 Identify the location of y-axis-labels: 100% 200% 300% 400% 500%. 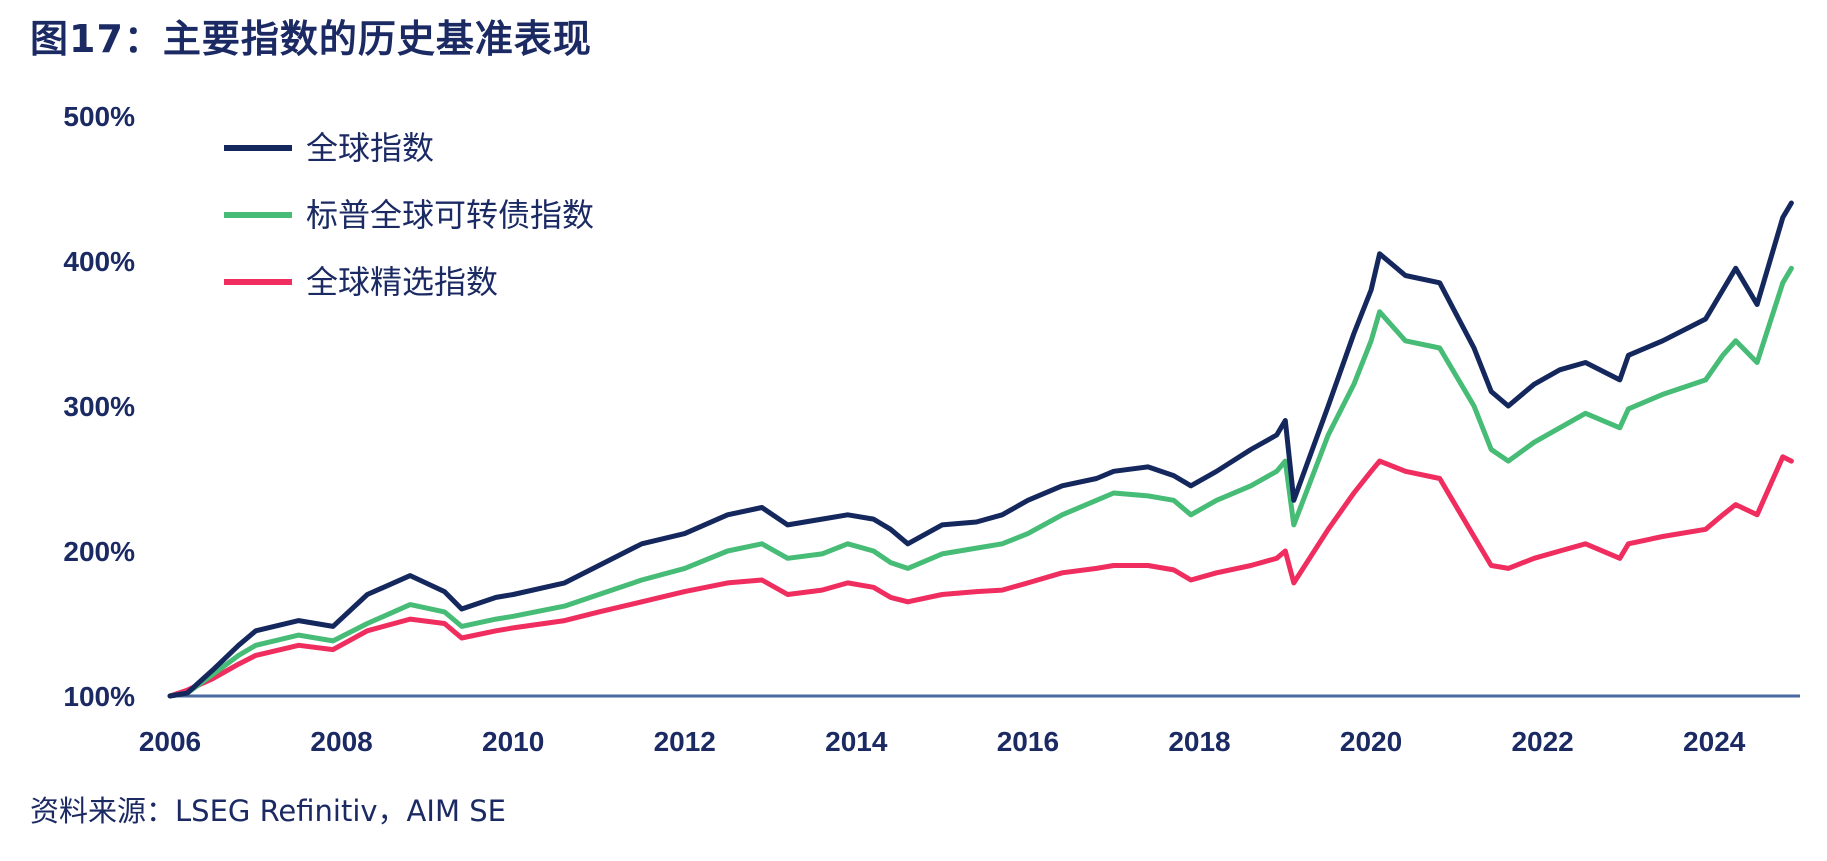
(99, 406).